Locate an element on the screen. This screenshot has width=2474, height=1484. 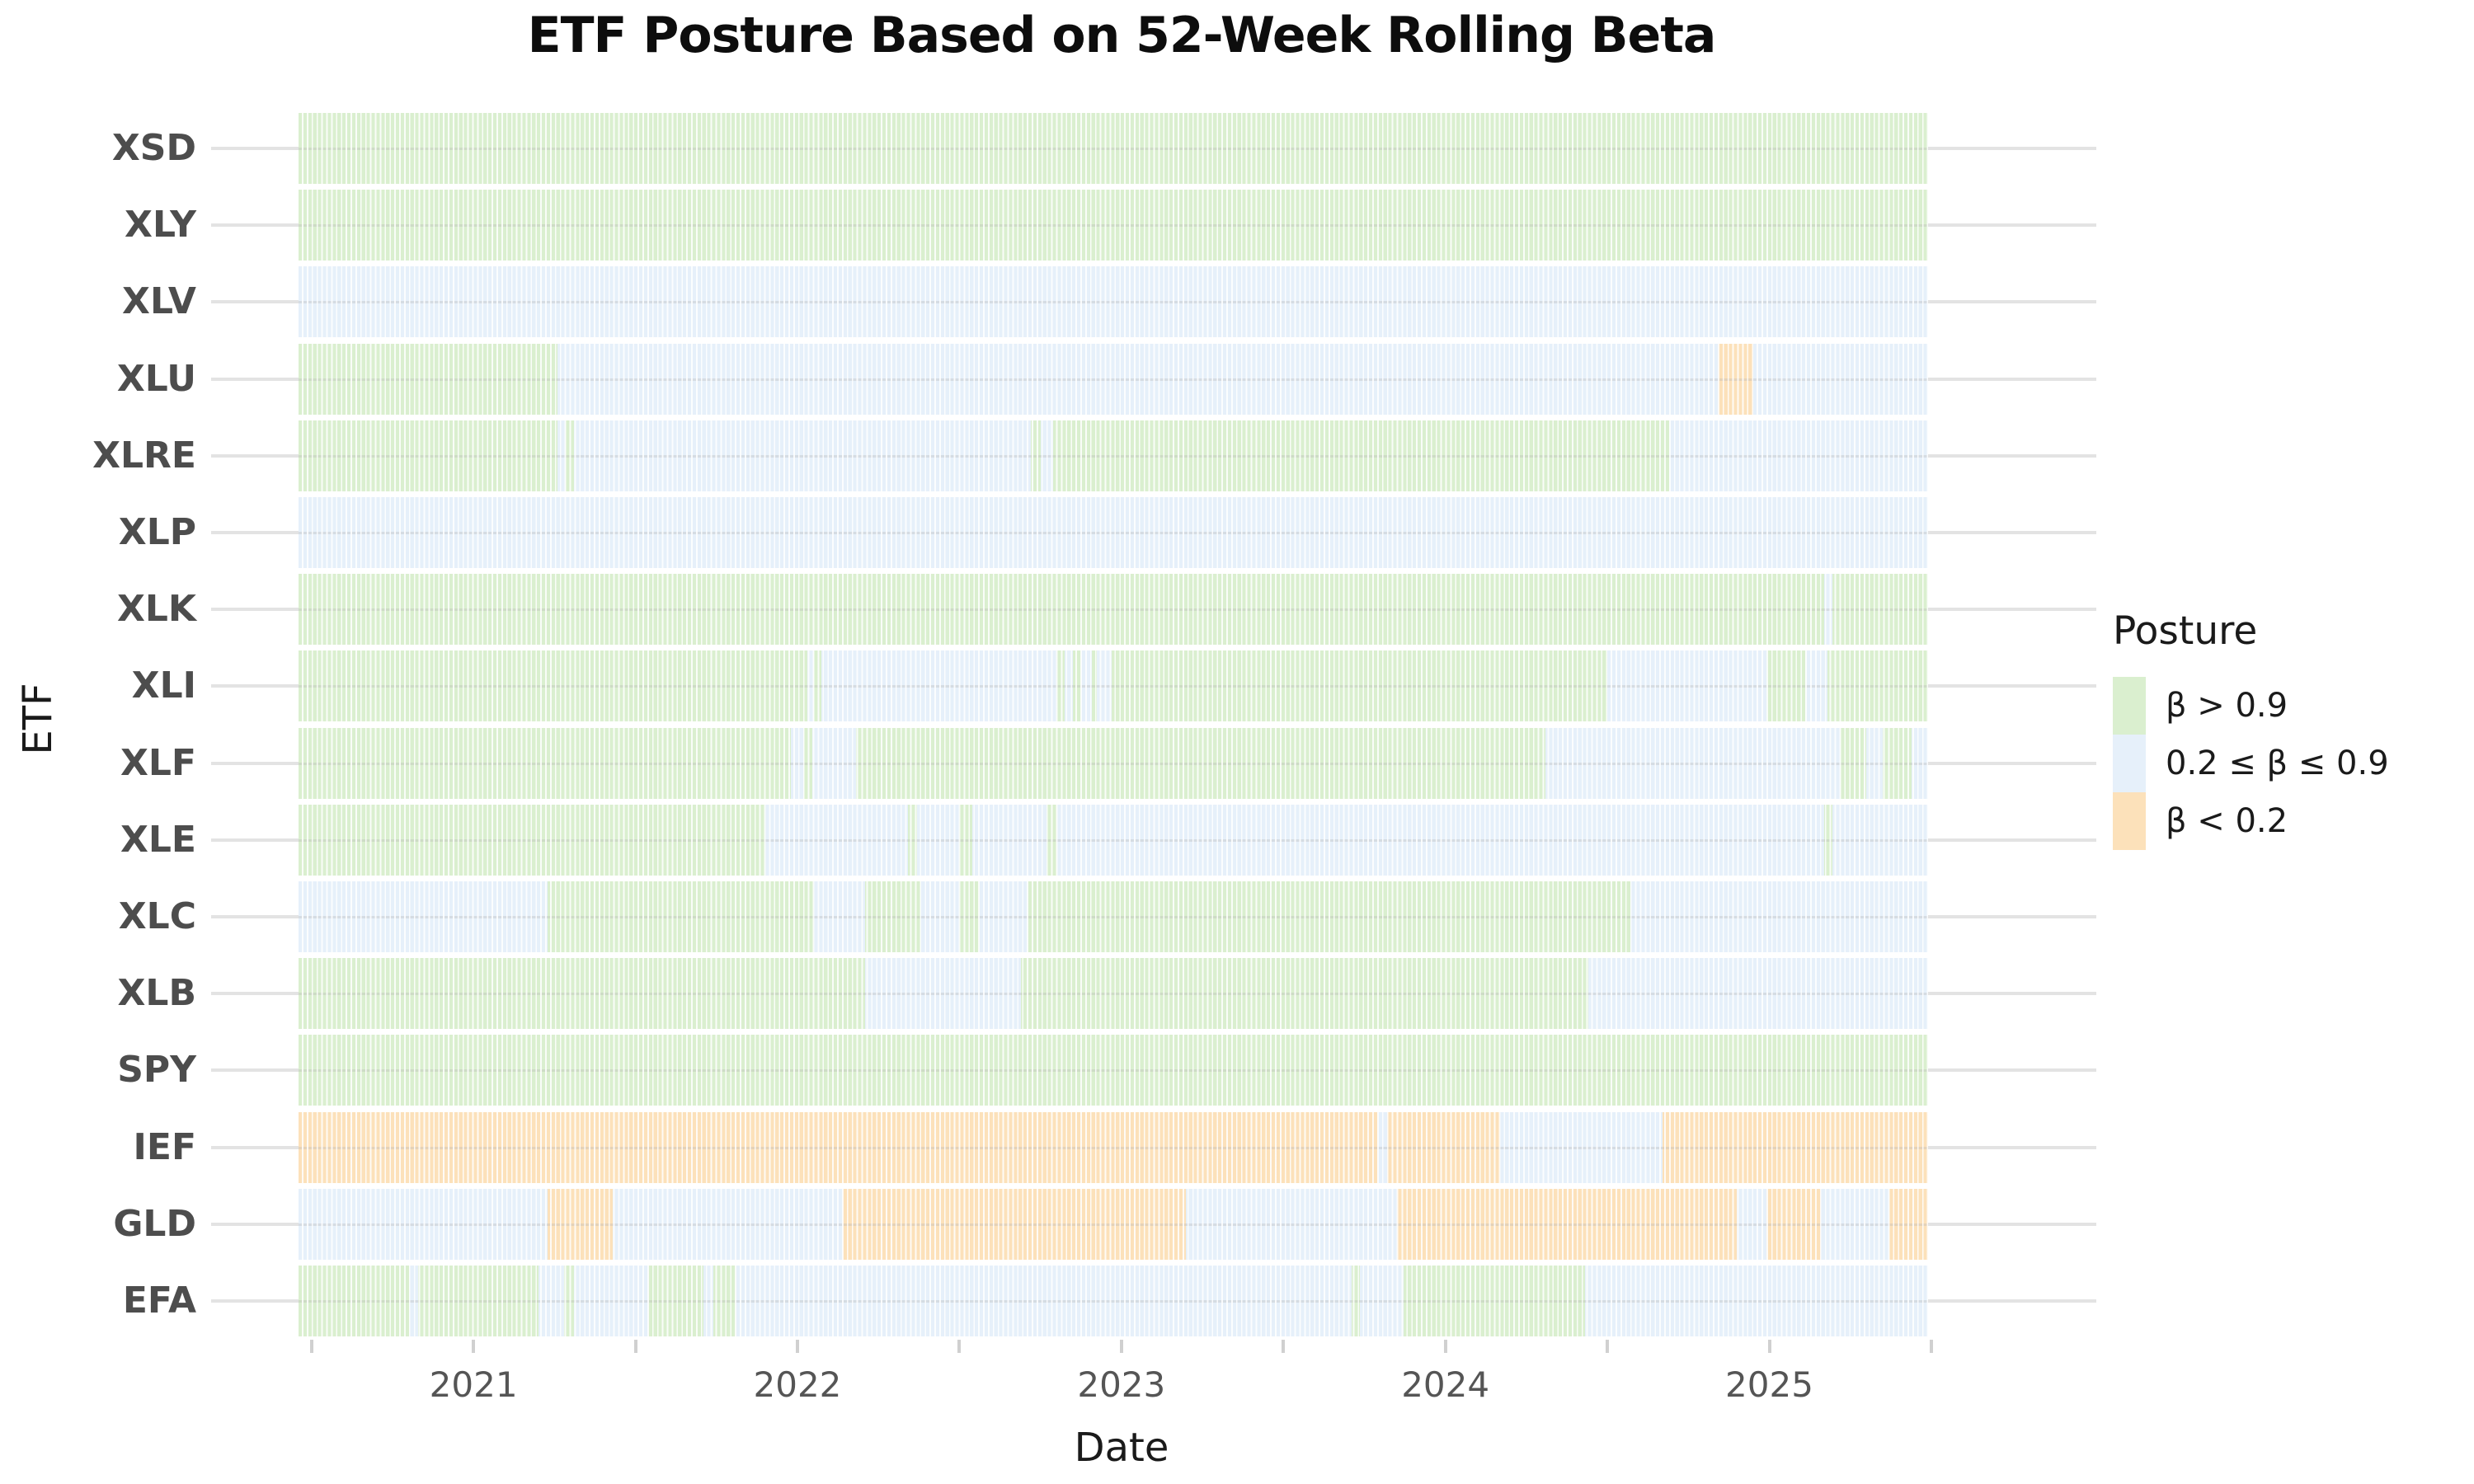
y-tick-label-ief: IEF is located at coordinates (164, 1146).